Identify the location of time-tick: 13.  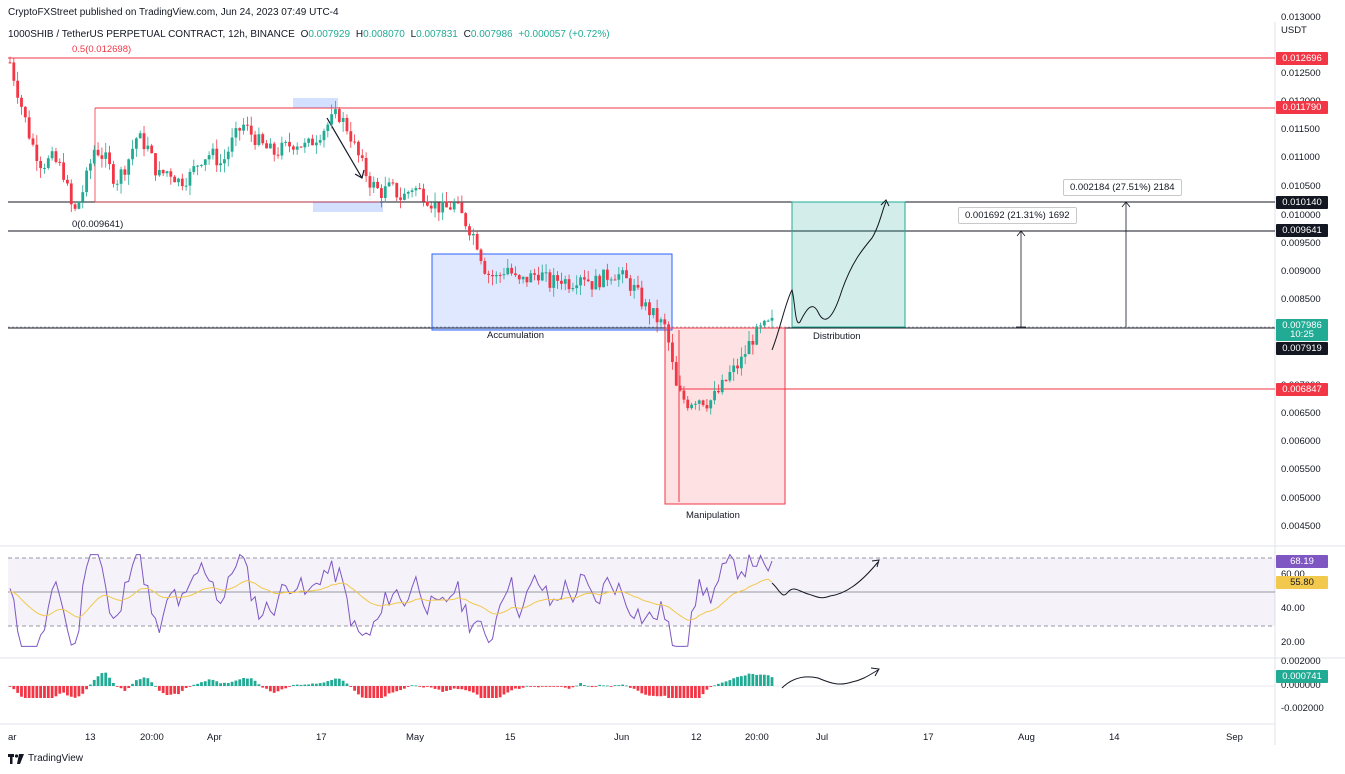
(90, 737).